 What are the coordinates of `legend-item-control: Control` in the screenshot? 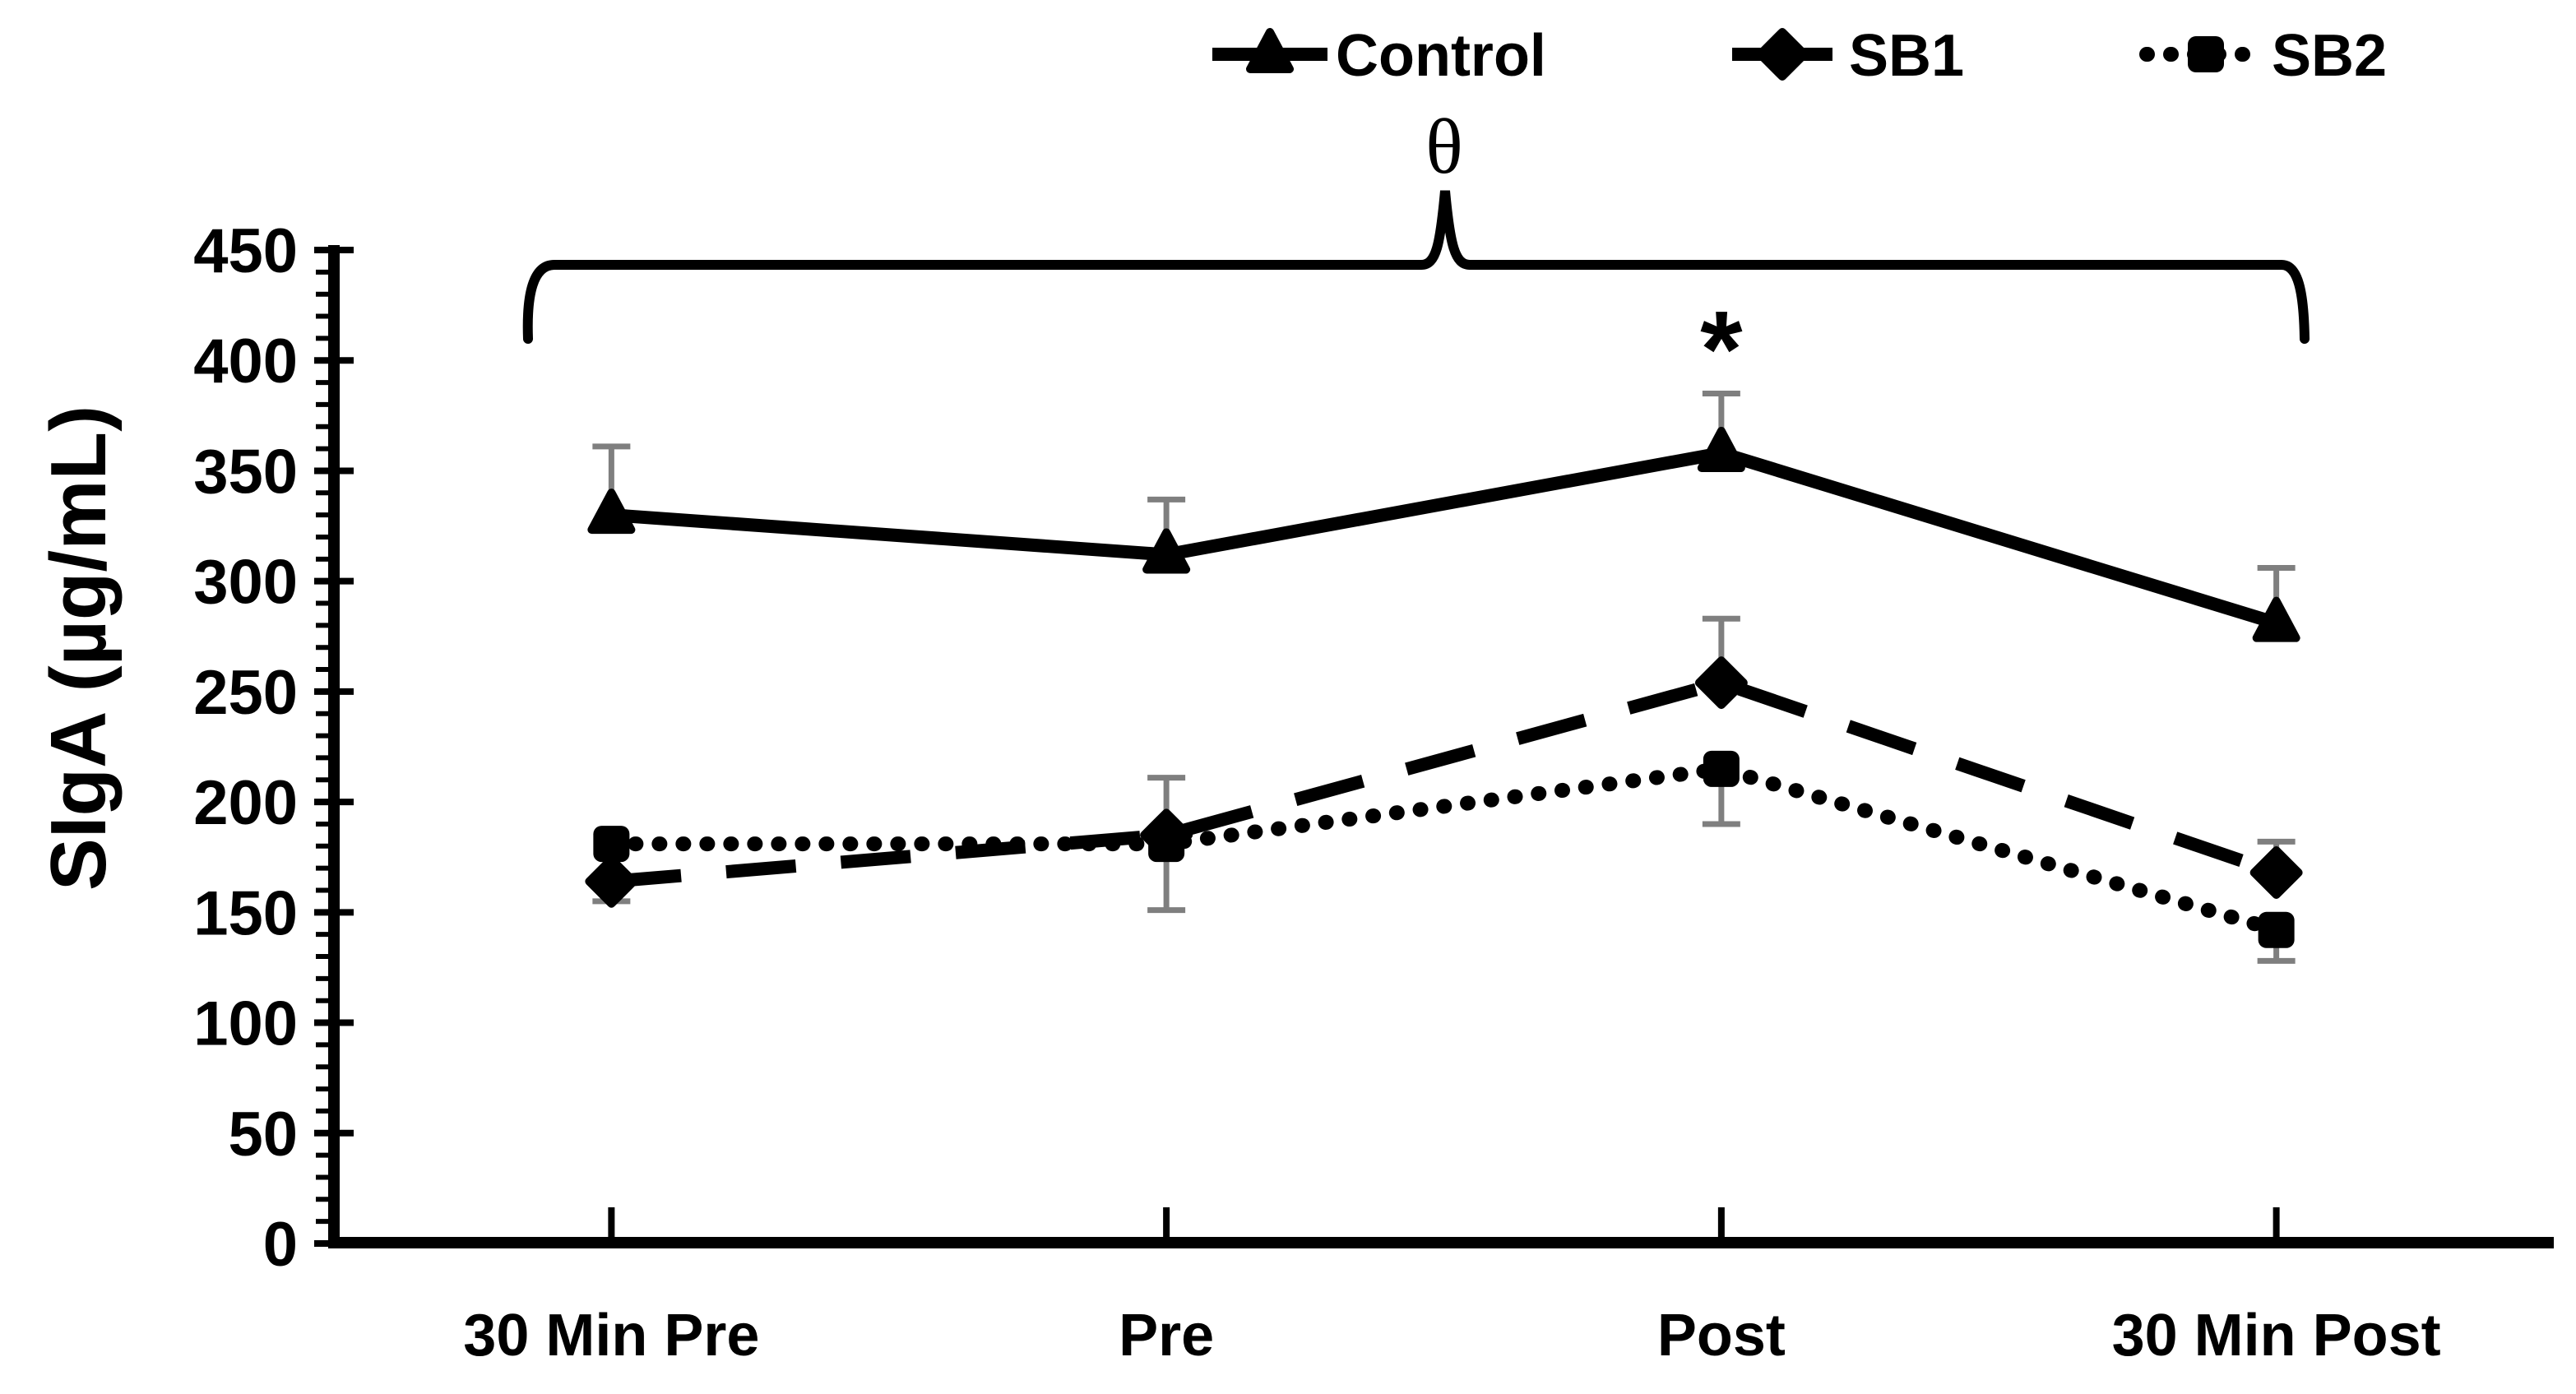 It's located at (1379, 56).